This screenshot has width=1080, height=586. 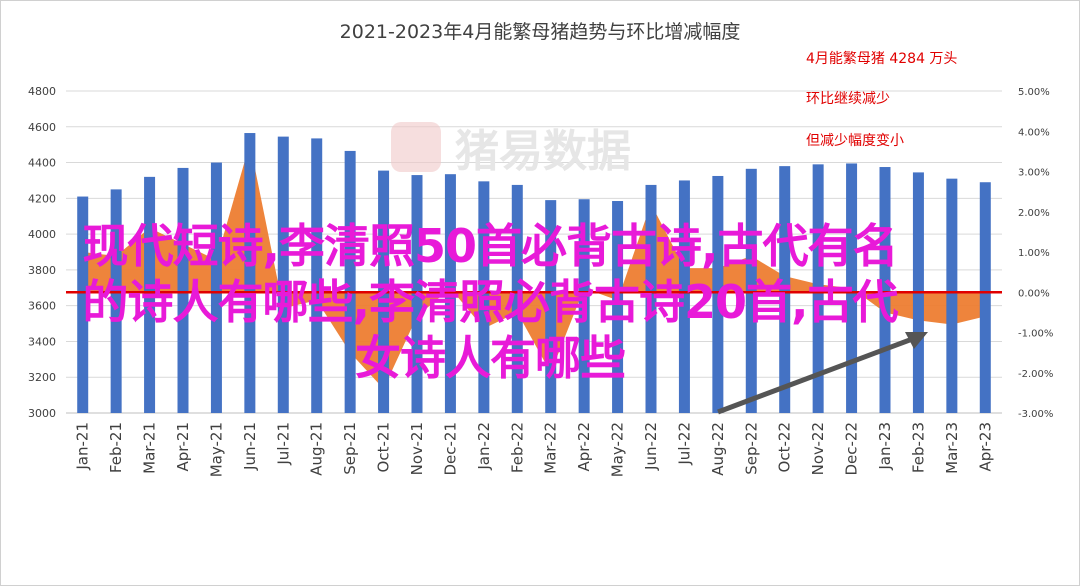 I want to click on x-tick-label: Aug-21, so click(x=317, y=449).